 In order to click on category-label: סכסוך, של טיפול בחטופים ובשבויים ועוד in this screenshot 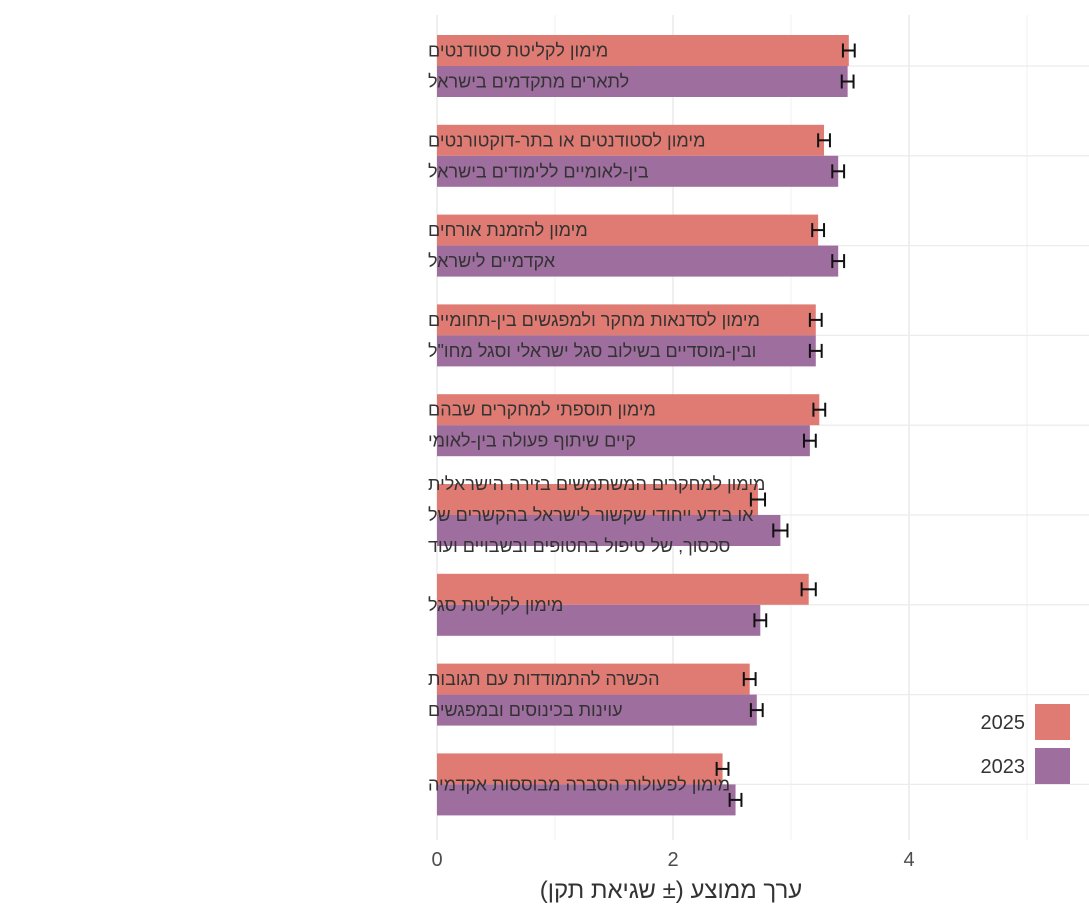, I will do `click(579, 546)`.